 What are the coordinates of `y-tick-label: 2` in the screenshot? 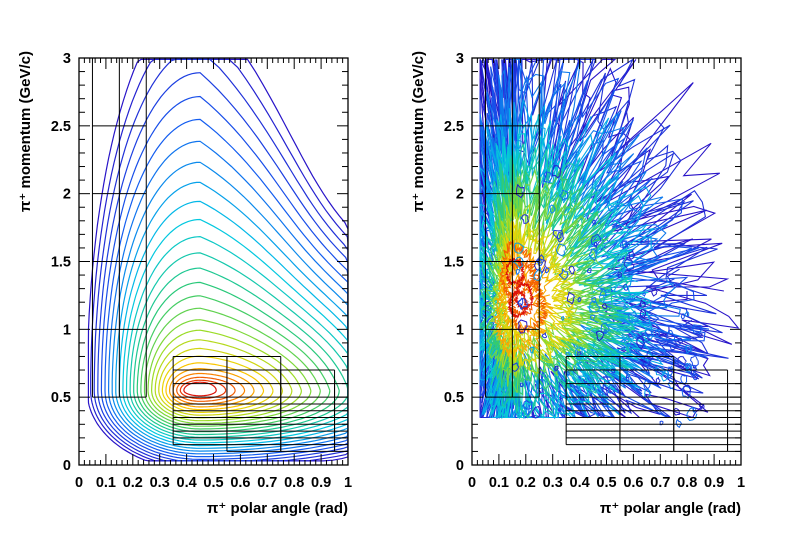 It's located at (67, 195).